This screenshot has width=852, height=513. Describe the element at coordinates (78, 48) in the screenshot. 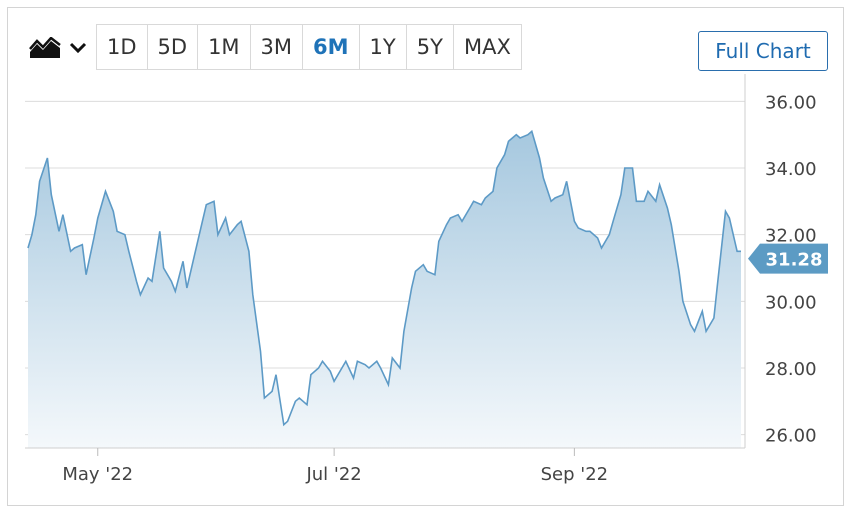

I see `chevron-down-icon` at that location.